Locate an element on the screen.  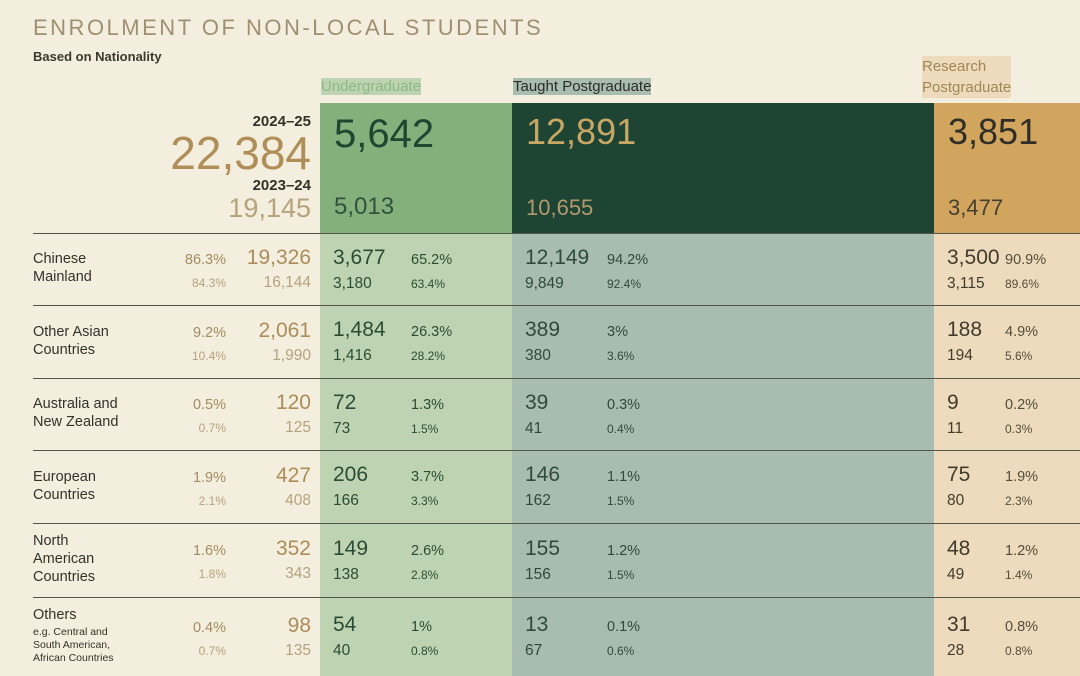
ug-current-pct: 1% is located at coordinates (421, 627).